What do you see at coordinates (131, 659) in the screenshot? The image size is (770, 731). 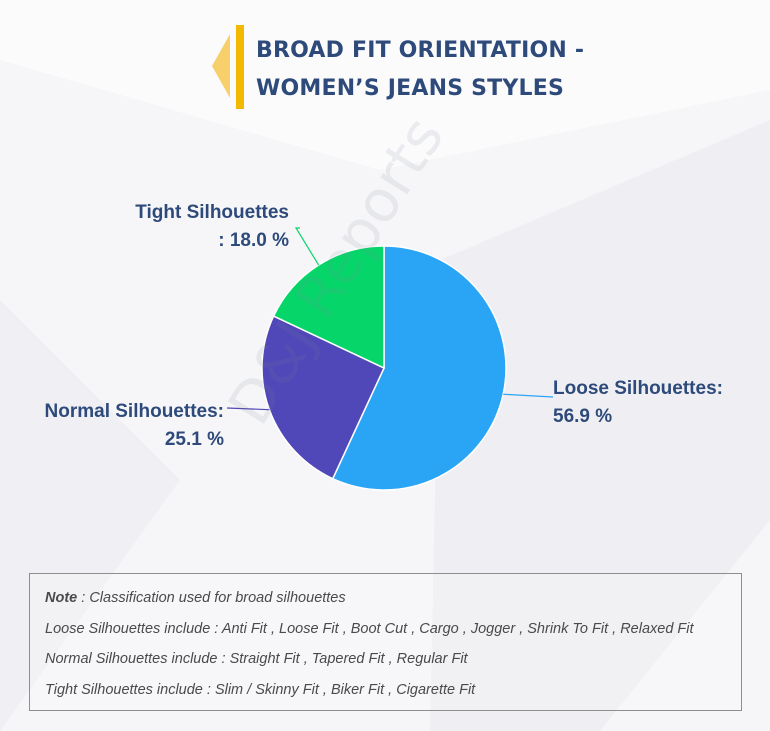 I see `note-normal-label: Normal Silhouettes include` at bounding box center [131, 659].